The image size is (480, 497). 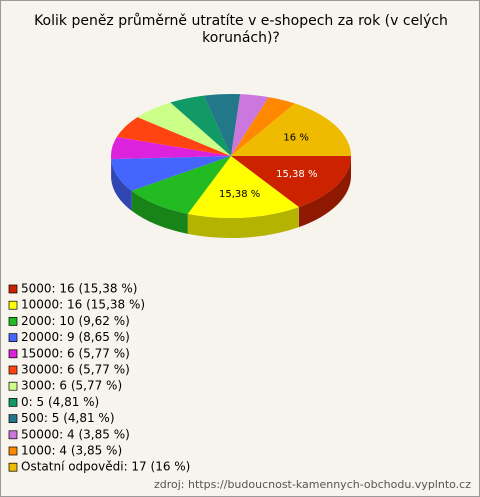 I want to click on legend-label: 500: 5 (4,81 %), so click(x=68, y=418).